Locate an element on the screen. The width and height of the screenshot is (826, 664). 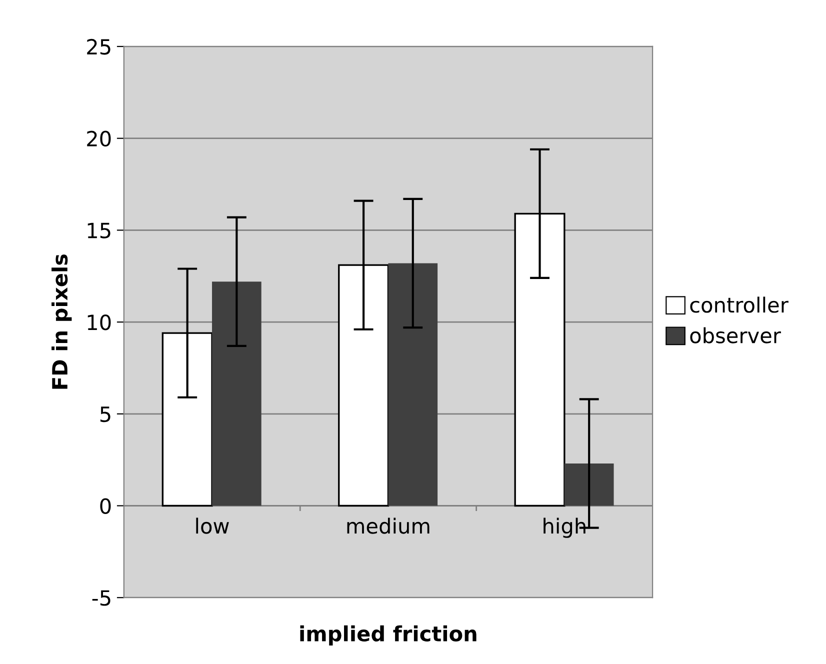
legend-label: observer is located at coordinates (735, 335).